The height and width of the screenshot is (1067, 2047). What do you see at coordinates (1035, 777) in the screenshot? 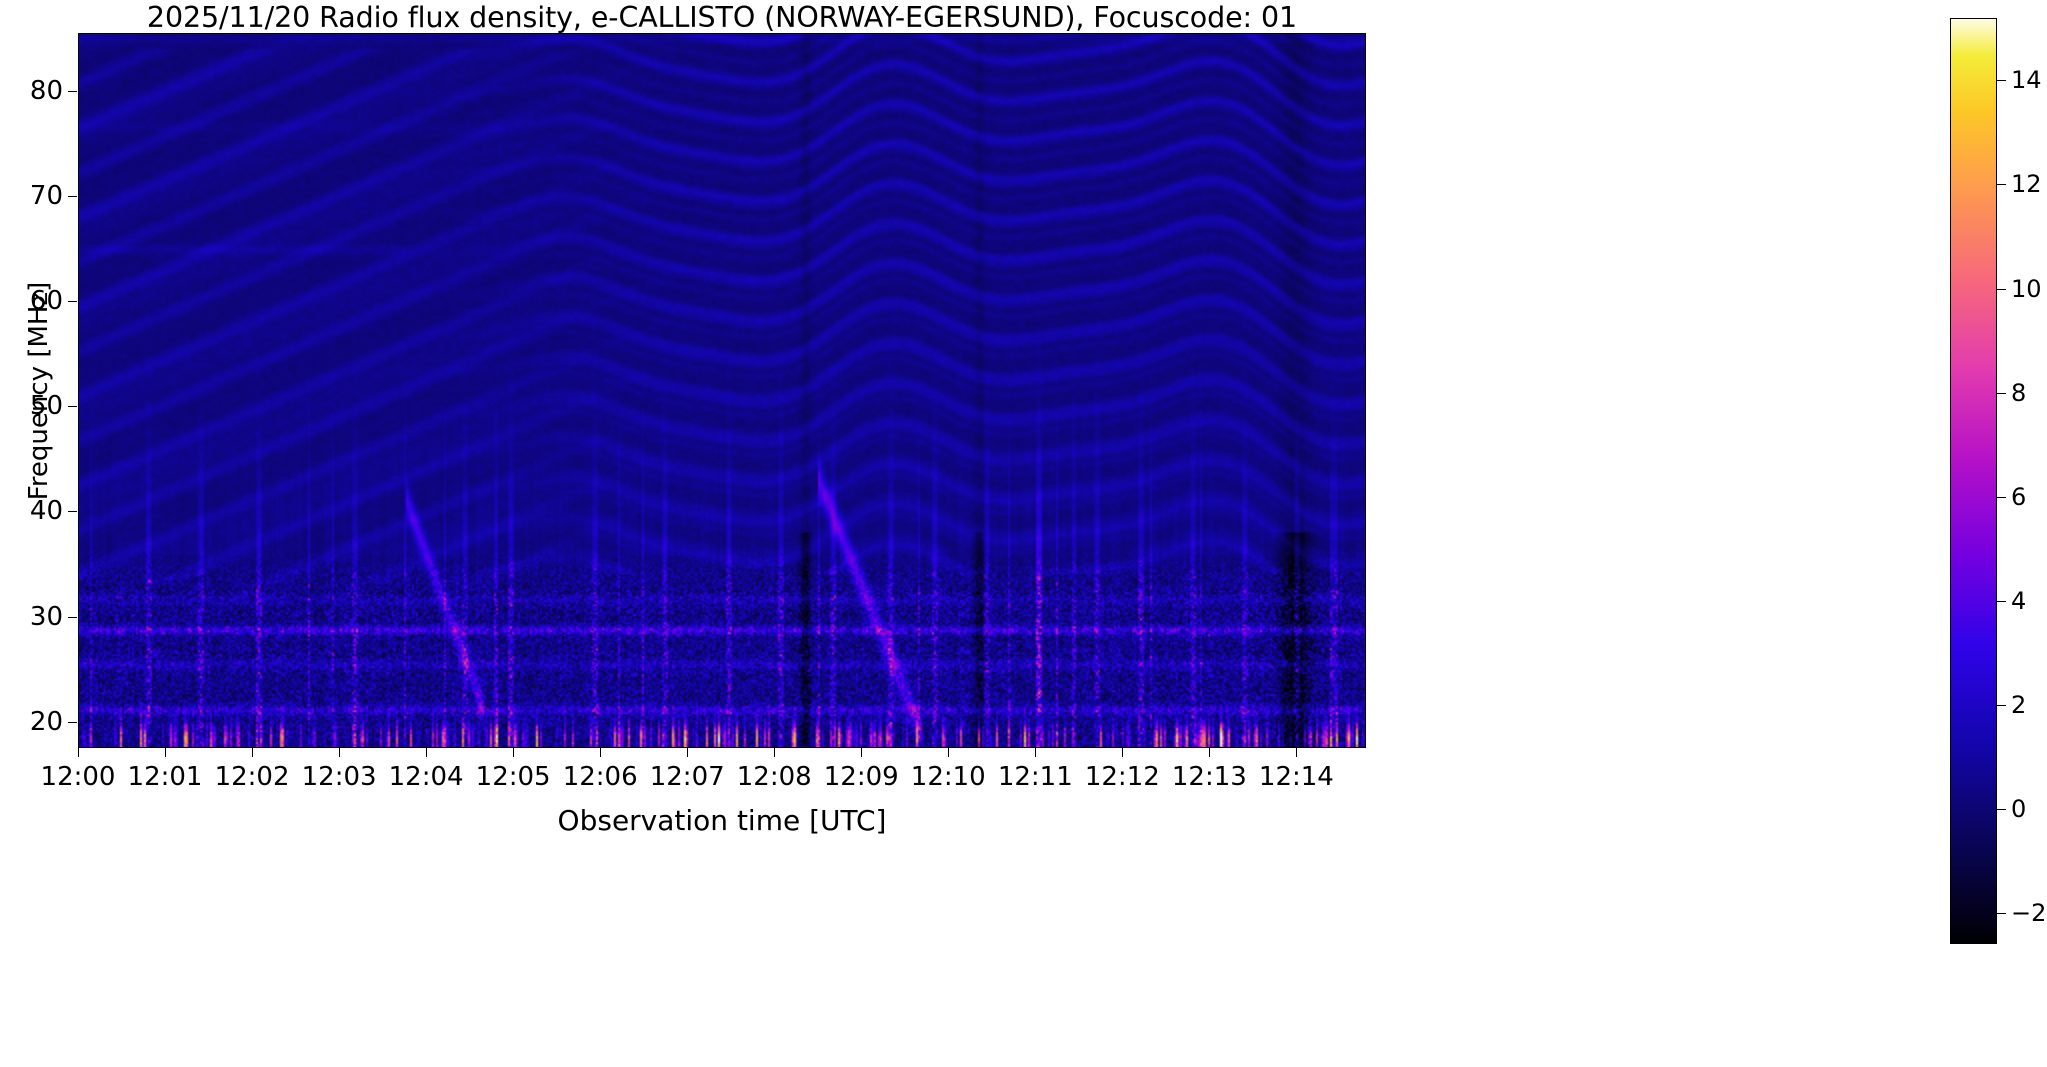
I see `x-axis-tick-label: 12:11` at bounding box center [1035, 777].